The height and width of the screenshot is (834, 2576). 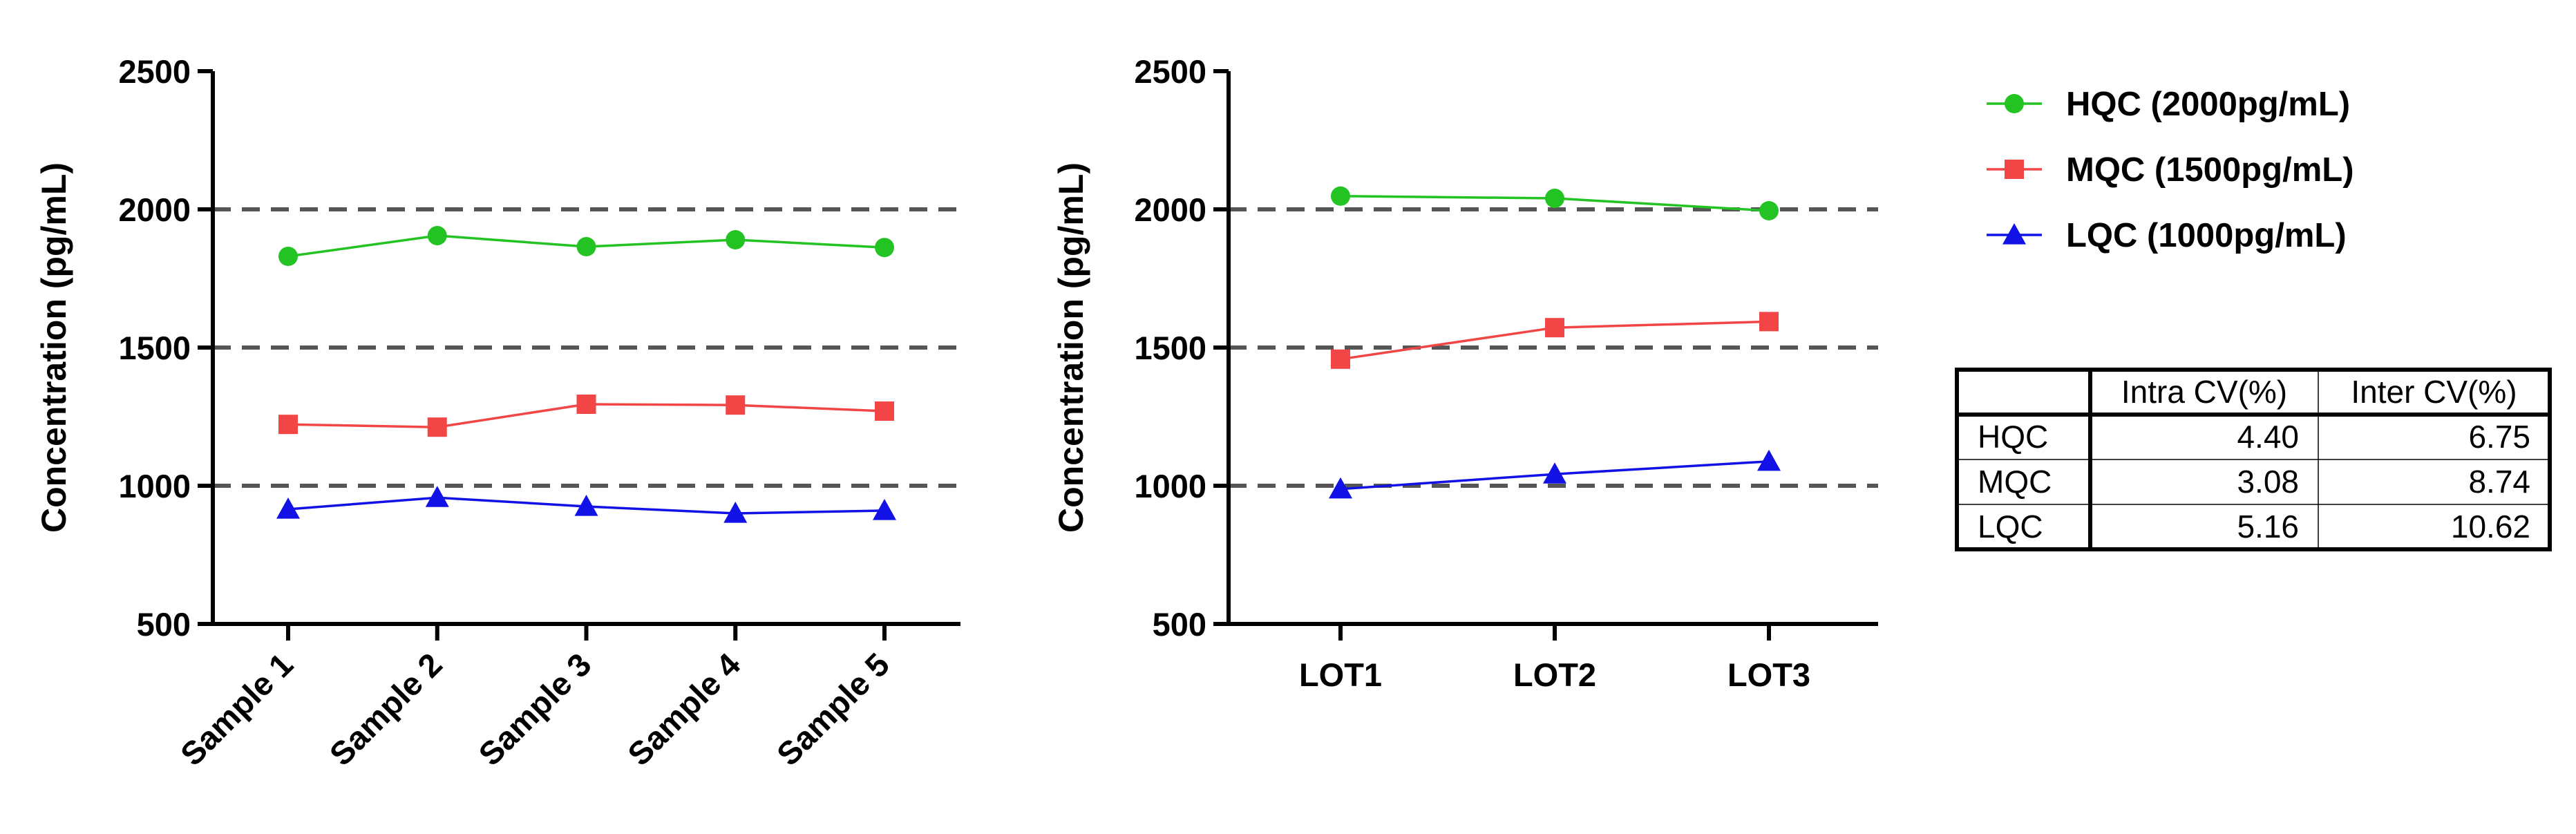 I want to click on table-cell: 8.74, so click(x=2499, y=482).